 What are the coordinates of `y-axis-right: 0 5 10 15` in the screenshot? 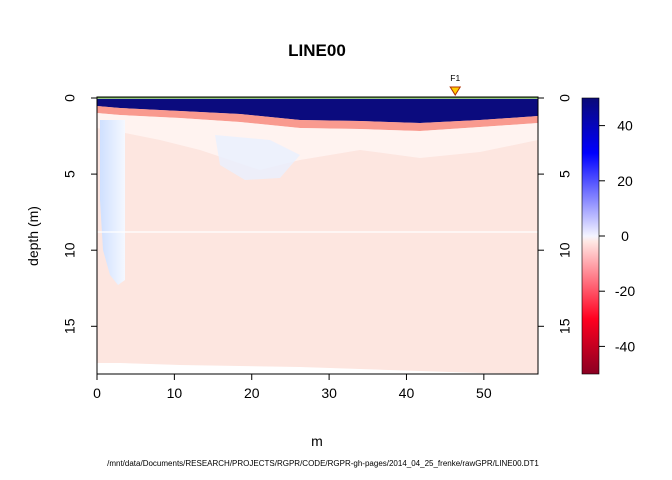 It's located at (555, 214).